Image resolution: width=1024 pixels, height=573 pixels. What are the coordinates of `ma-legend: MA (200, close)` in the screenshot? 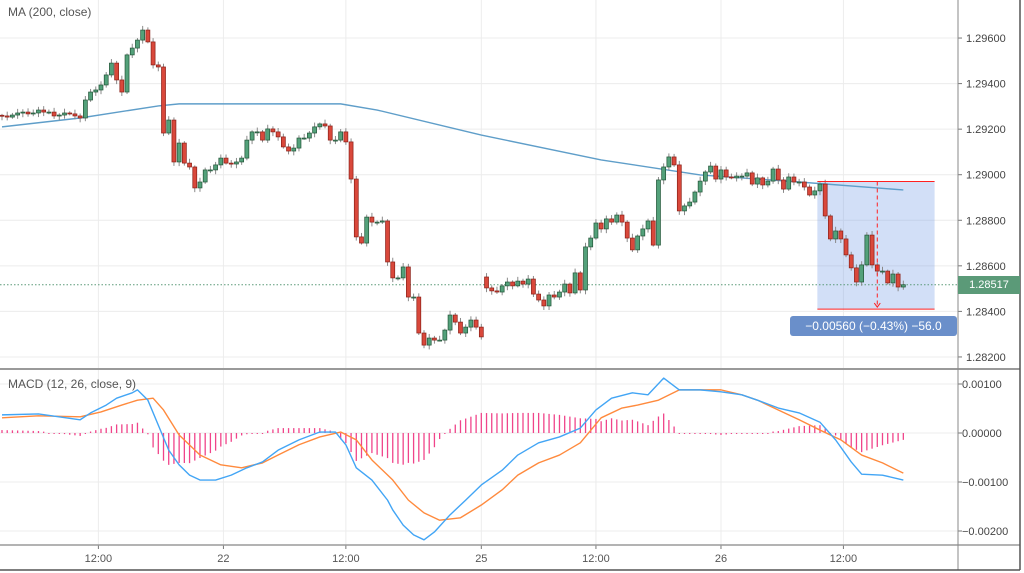 It's located at (50, 12).